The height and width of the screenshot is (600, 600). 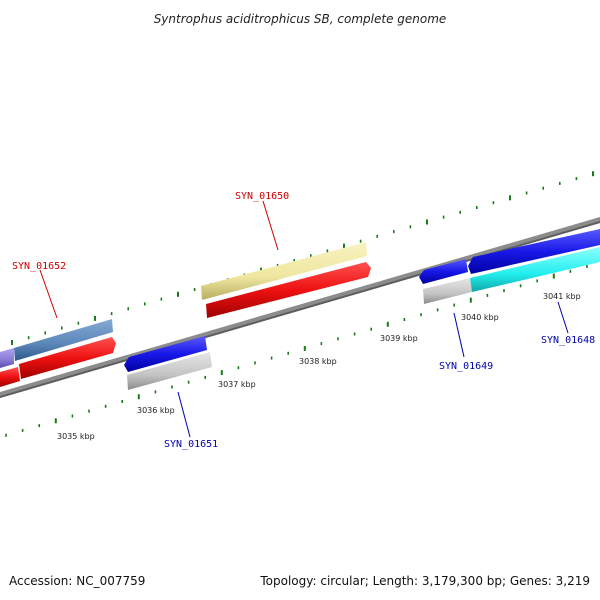 I want to click on gene-feature-steelblue, so click(x=63, y=340).